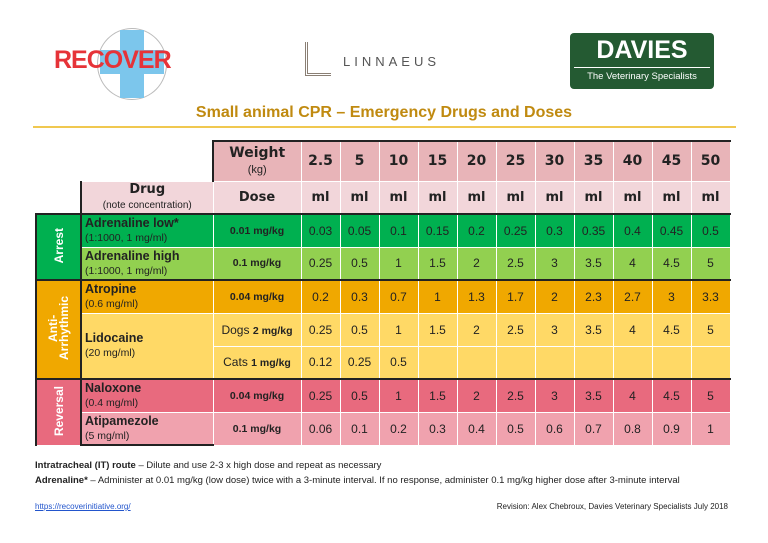 This screenshot has width=768, height=543. What do you see at coordinates (554, 161) in the screenshot?
I see `weight-header-cell: 30` at bounding box center [554, 161].